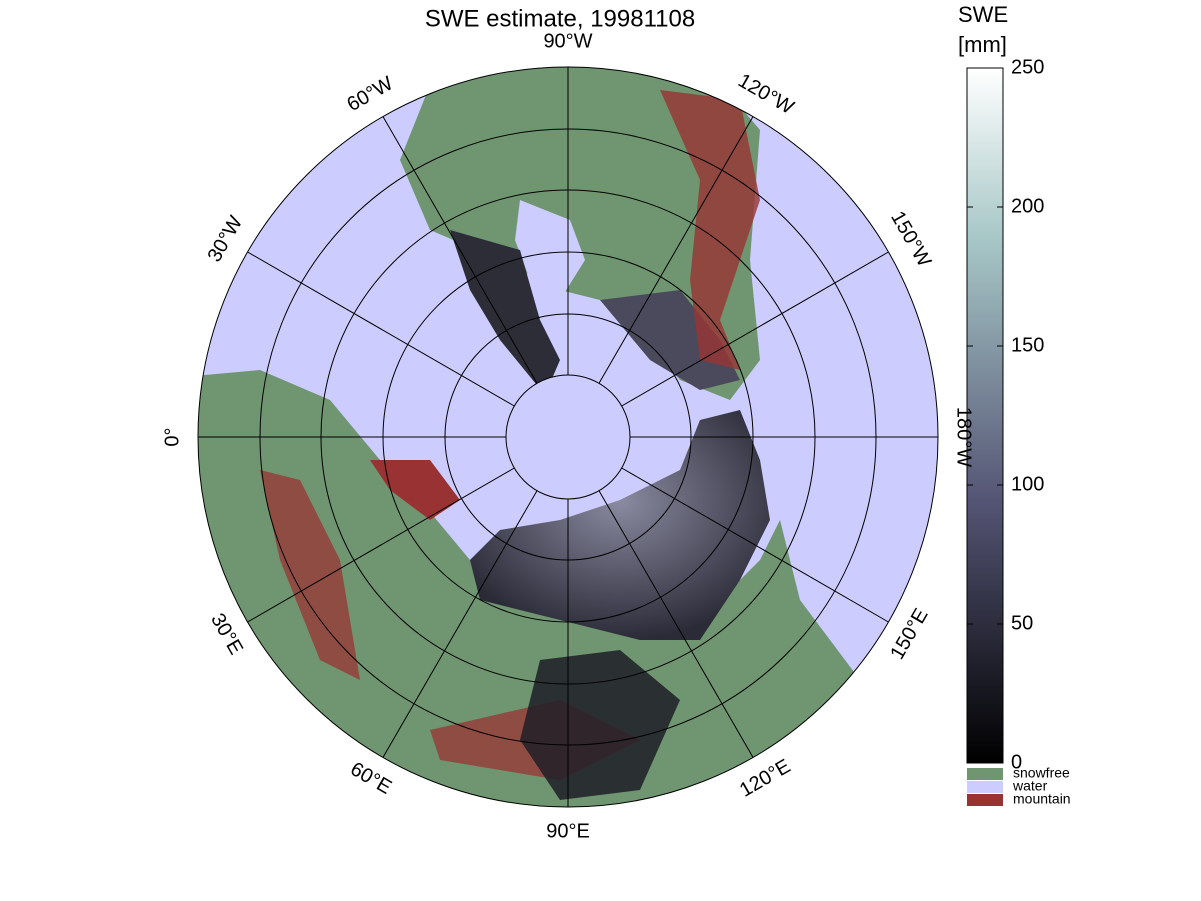 The height and width of the screenshot is (901, 1201). I want to click on colorbar-tick-label: 100, so click(1027, 484).